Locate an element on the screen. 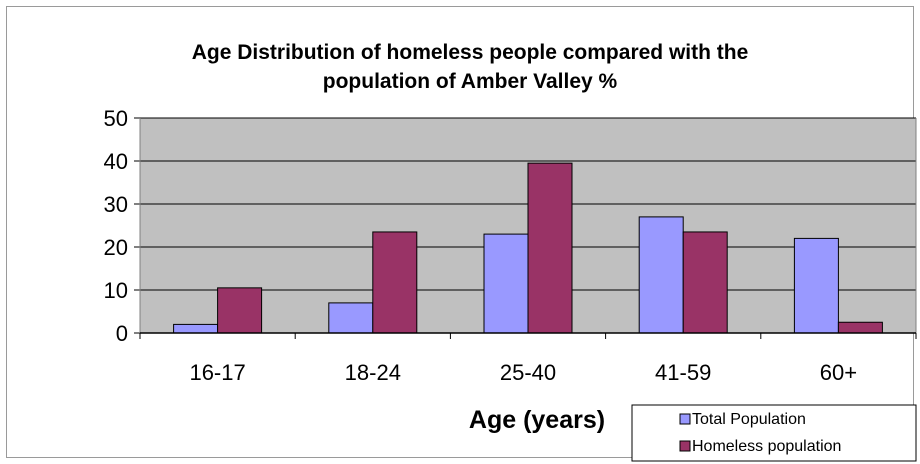  y-tick-label-0: 0 is located at coordinates (122, 333).